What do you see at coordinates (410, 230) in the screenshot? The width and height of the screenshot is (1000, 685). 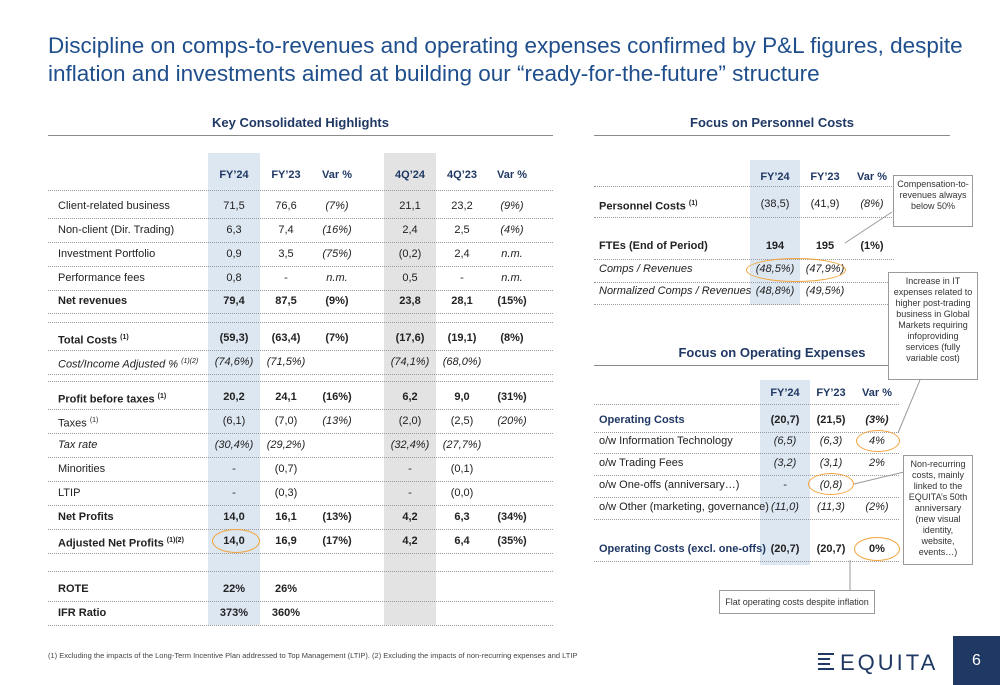 I see `cell-r1-c3-text: 2,4` at bounding box center [410, 230].